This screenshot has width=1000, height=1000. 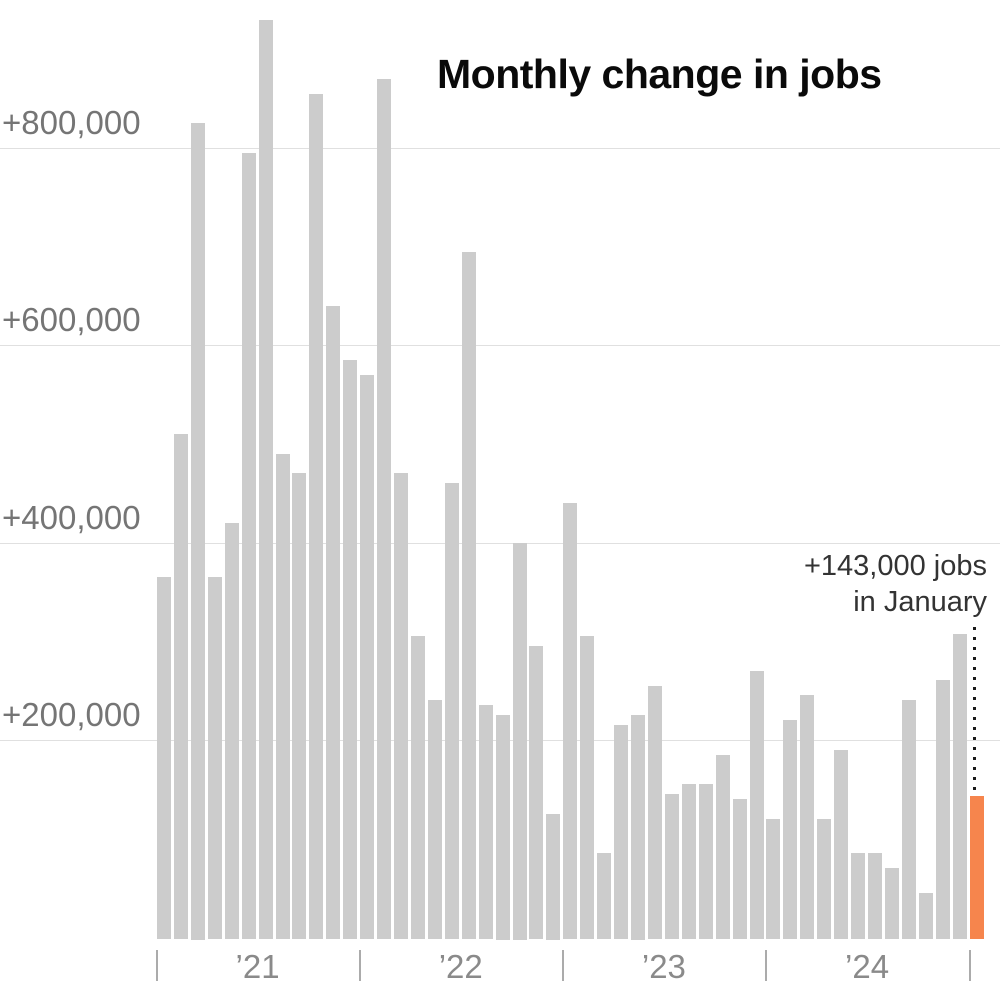 What do you see at coordinates (920, 602) in the screenshot?
I see `annotation-line-2: in January` at bounding box center [920, 602].